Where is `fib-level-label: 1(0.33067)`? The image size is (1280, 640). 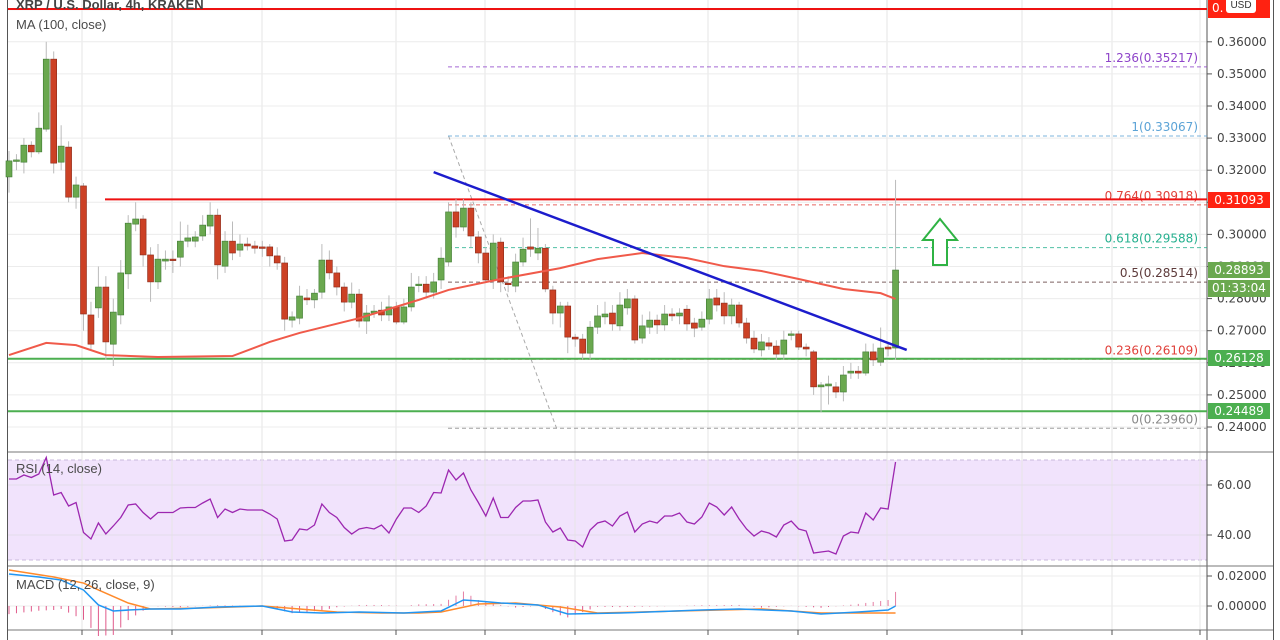 fib-level-label: 1(0.33067) is located at coordinates (1164, 127).